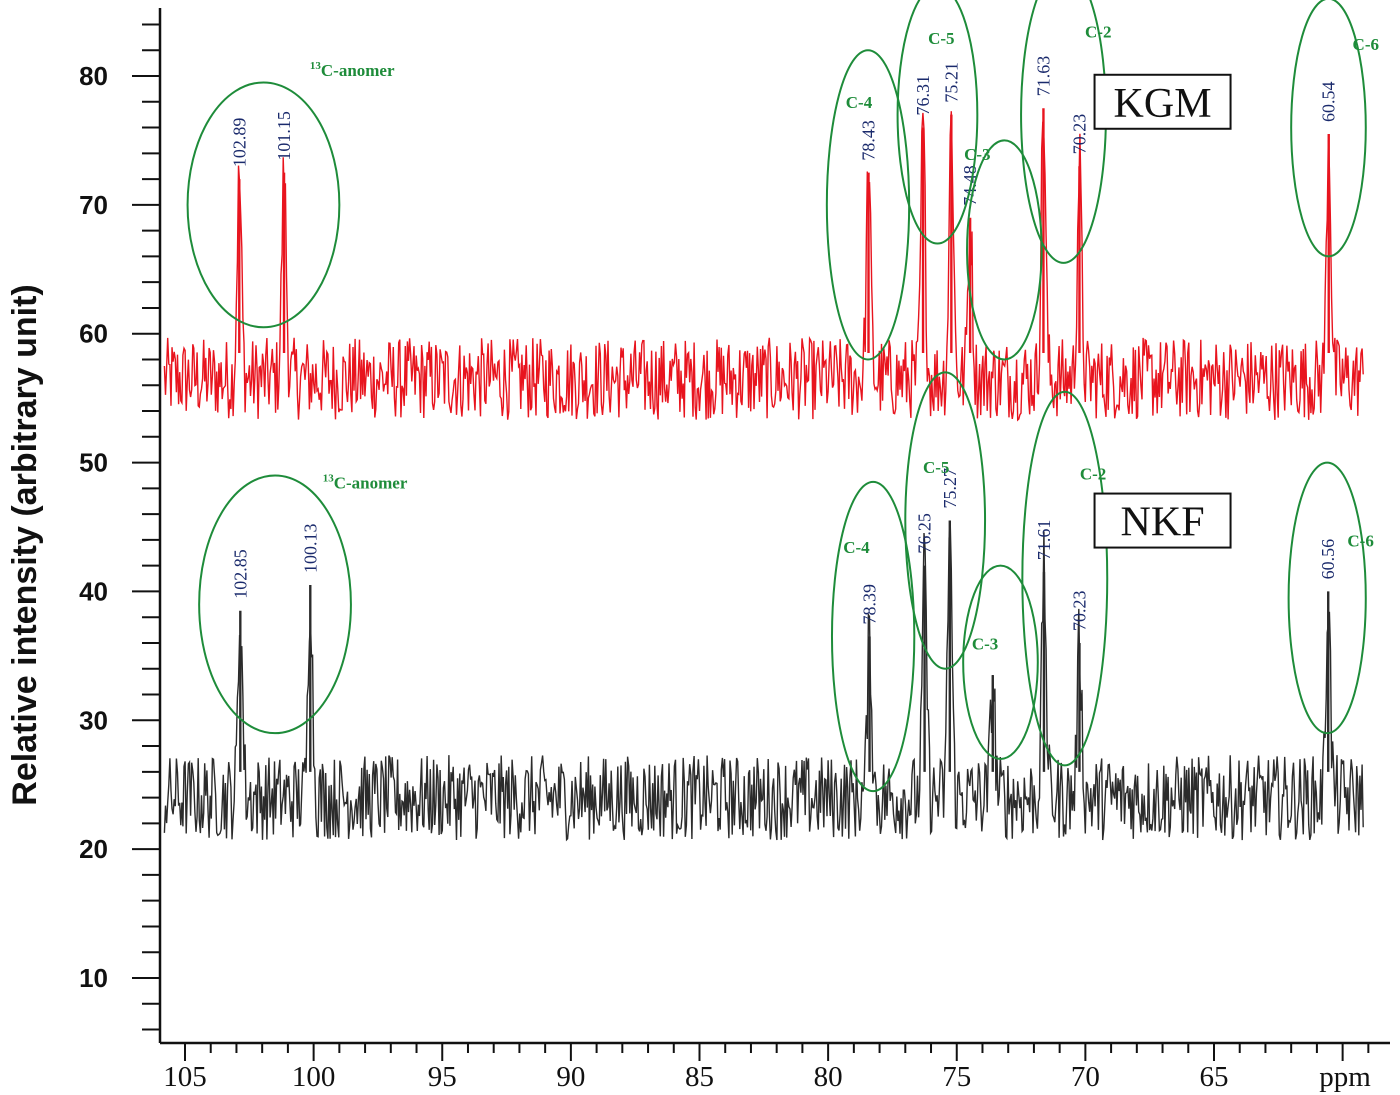 The width and height of the screenshot is (1400, 1095). What do you see at coordinates (25, 544) in the screenshot?
I see `y-axis-label: Relative intensity (arbitrary unit)` at bounding box center [25, 544].